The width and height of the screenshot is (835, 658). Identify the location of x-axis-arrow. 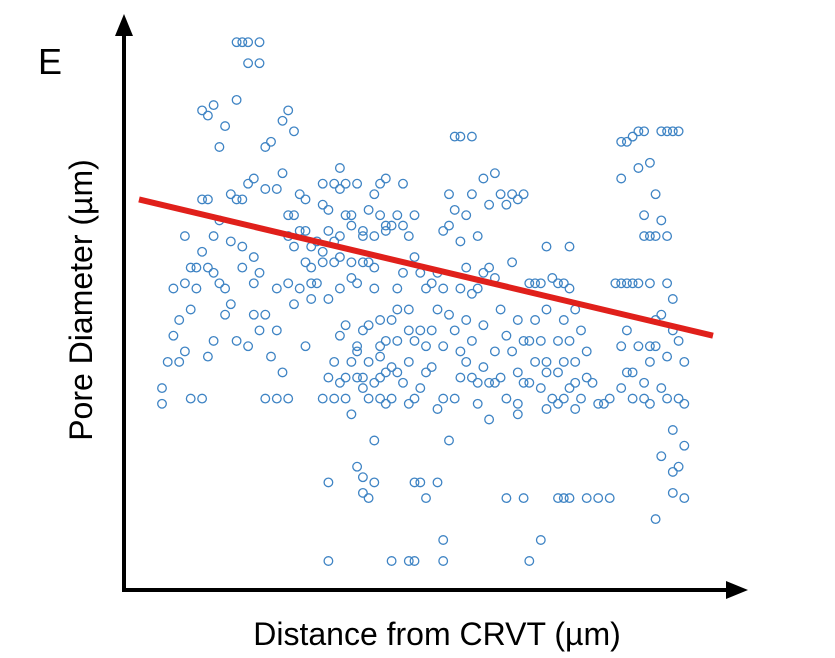
(737, 590).